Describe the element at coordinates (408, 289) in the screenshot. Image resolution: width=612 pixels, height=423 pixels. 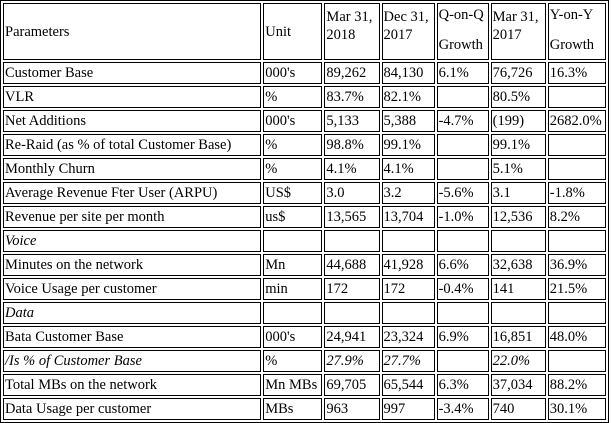
I see `cell-dec-2017: 172` at that location.